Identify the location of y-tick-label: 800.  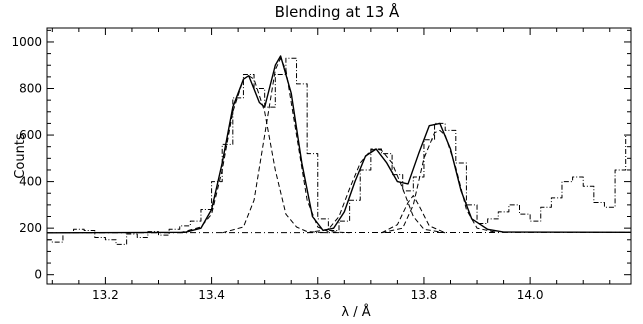
(30, 89).